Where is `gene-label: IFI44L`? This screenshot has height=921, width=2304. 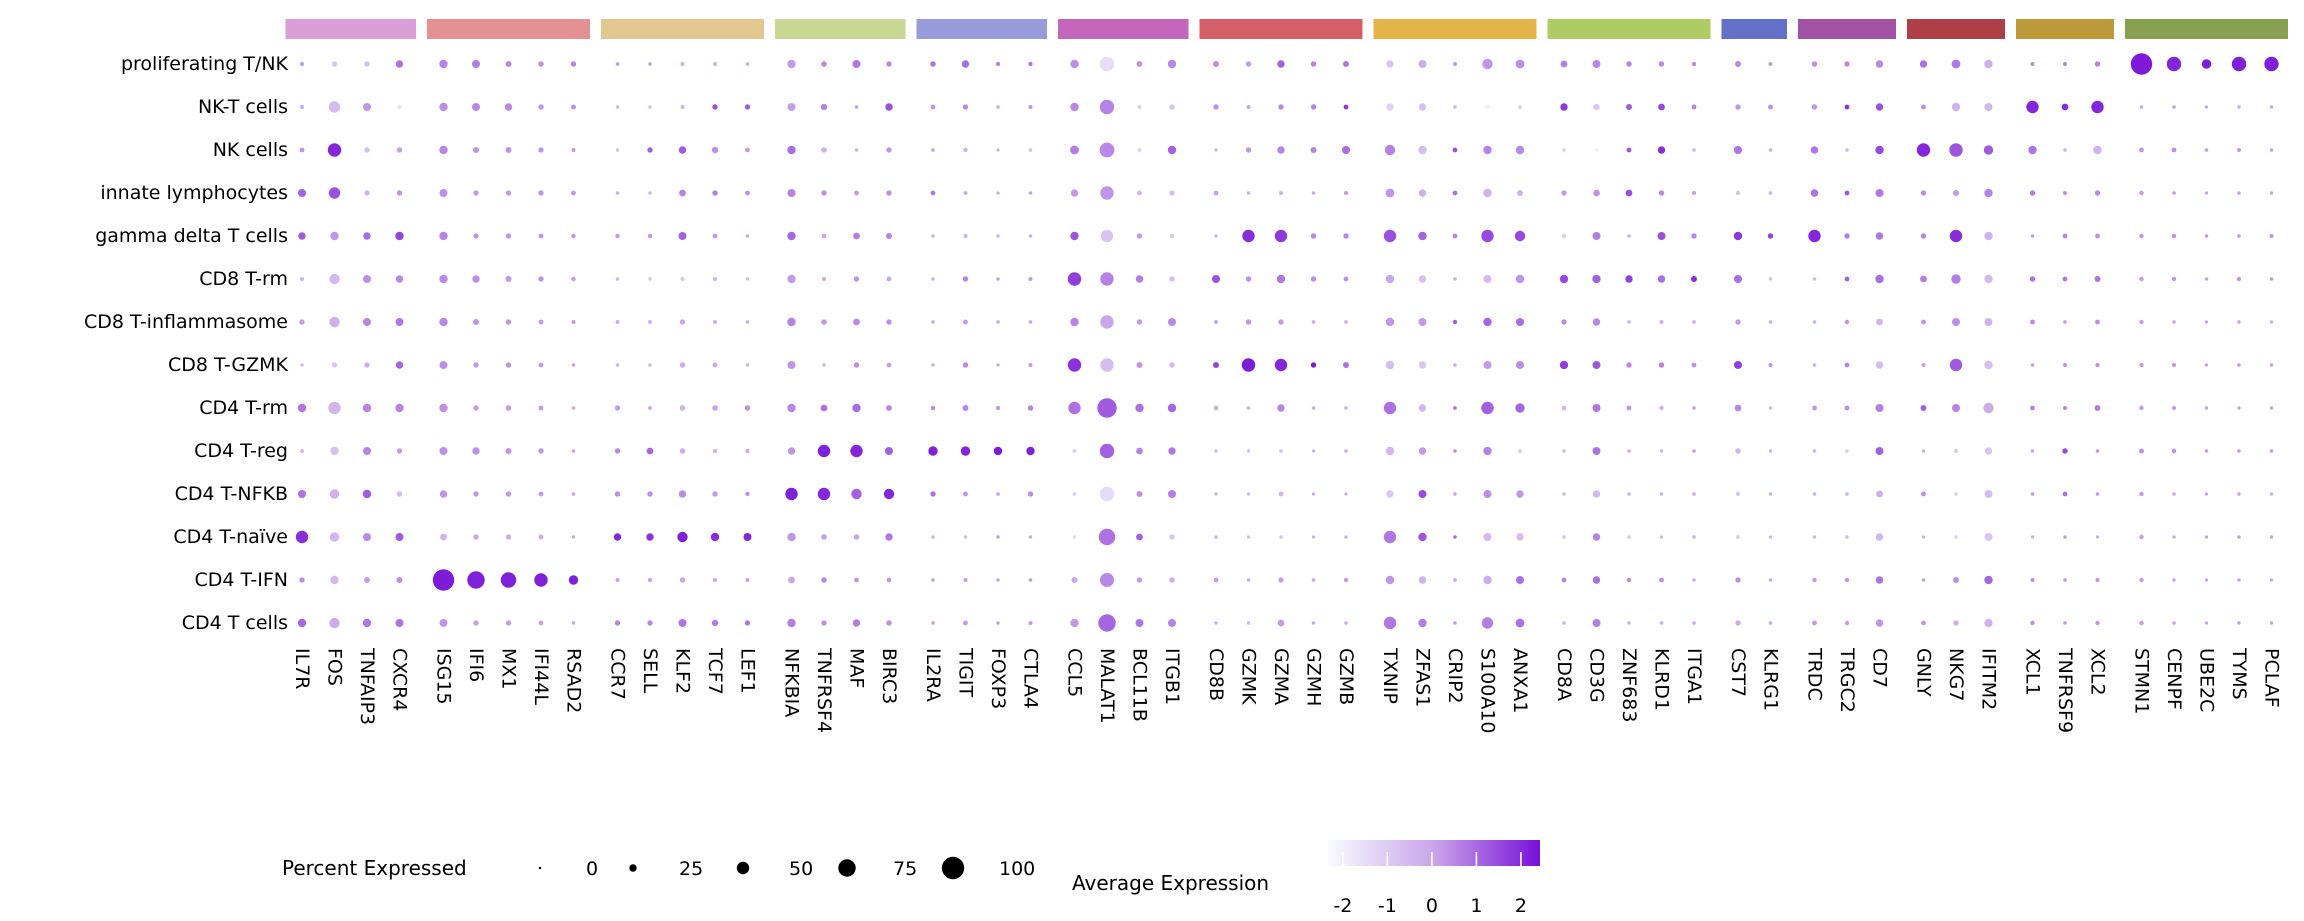
gene-label: IFI44L is located at coordinates (541, 676).